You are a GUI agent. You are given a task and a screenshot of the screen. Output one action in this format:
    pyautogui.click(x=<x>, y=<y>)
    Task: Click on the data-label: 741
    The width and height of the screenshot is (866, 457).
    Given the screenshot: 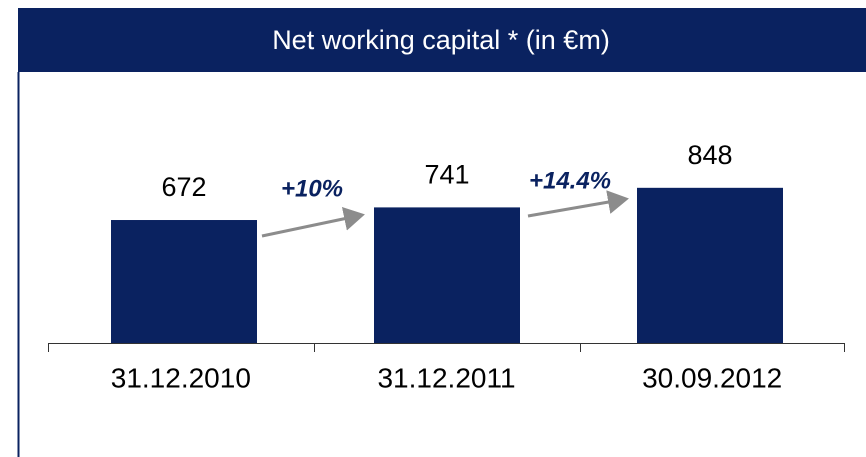 What is the action you would take?
    pyautogui.click(x=446, y=175)
    